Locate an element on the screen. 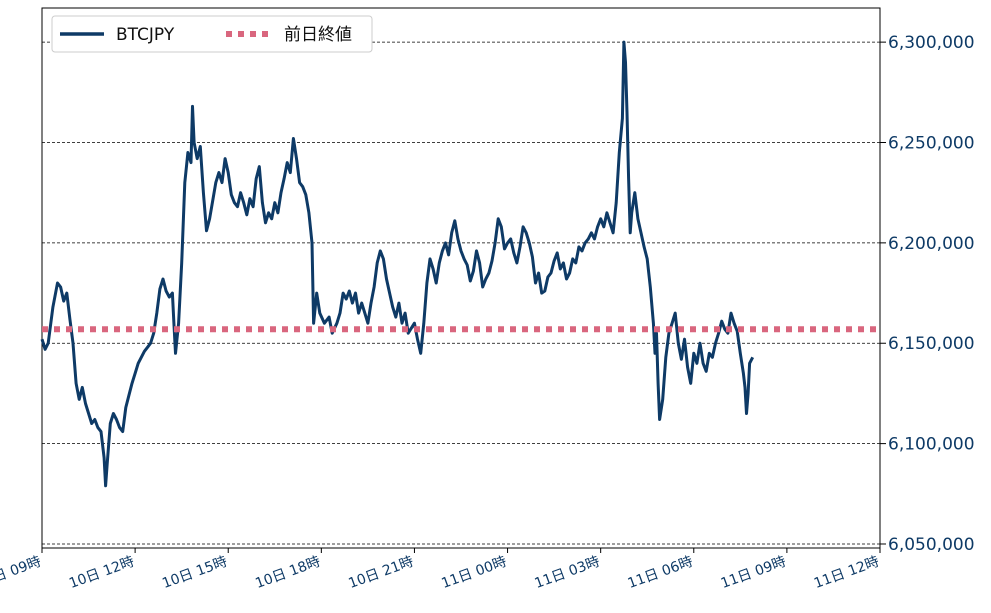 Image resolution: width=991 pixels, height=613 pixels. y-tick-label: 6,250,000 is located at coordinates (931, 143).